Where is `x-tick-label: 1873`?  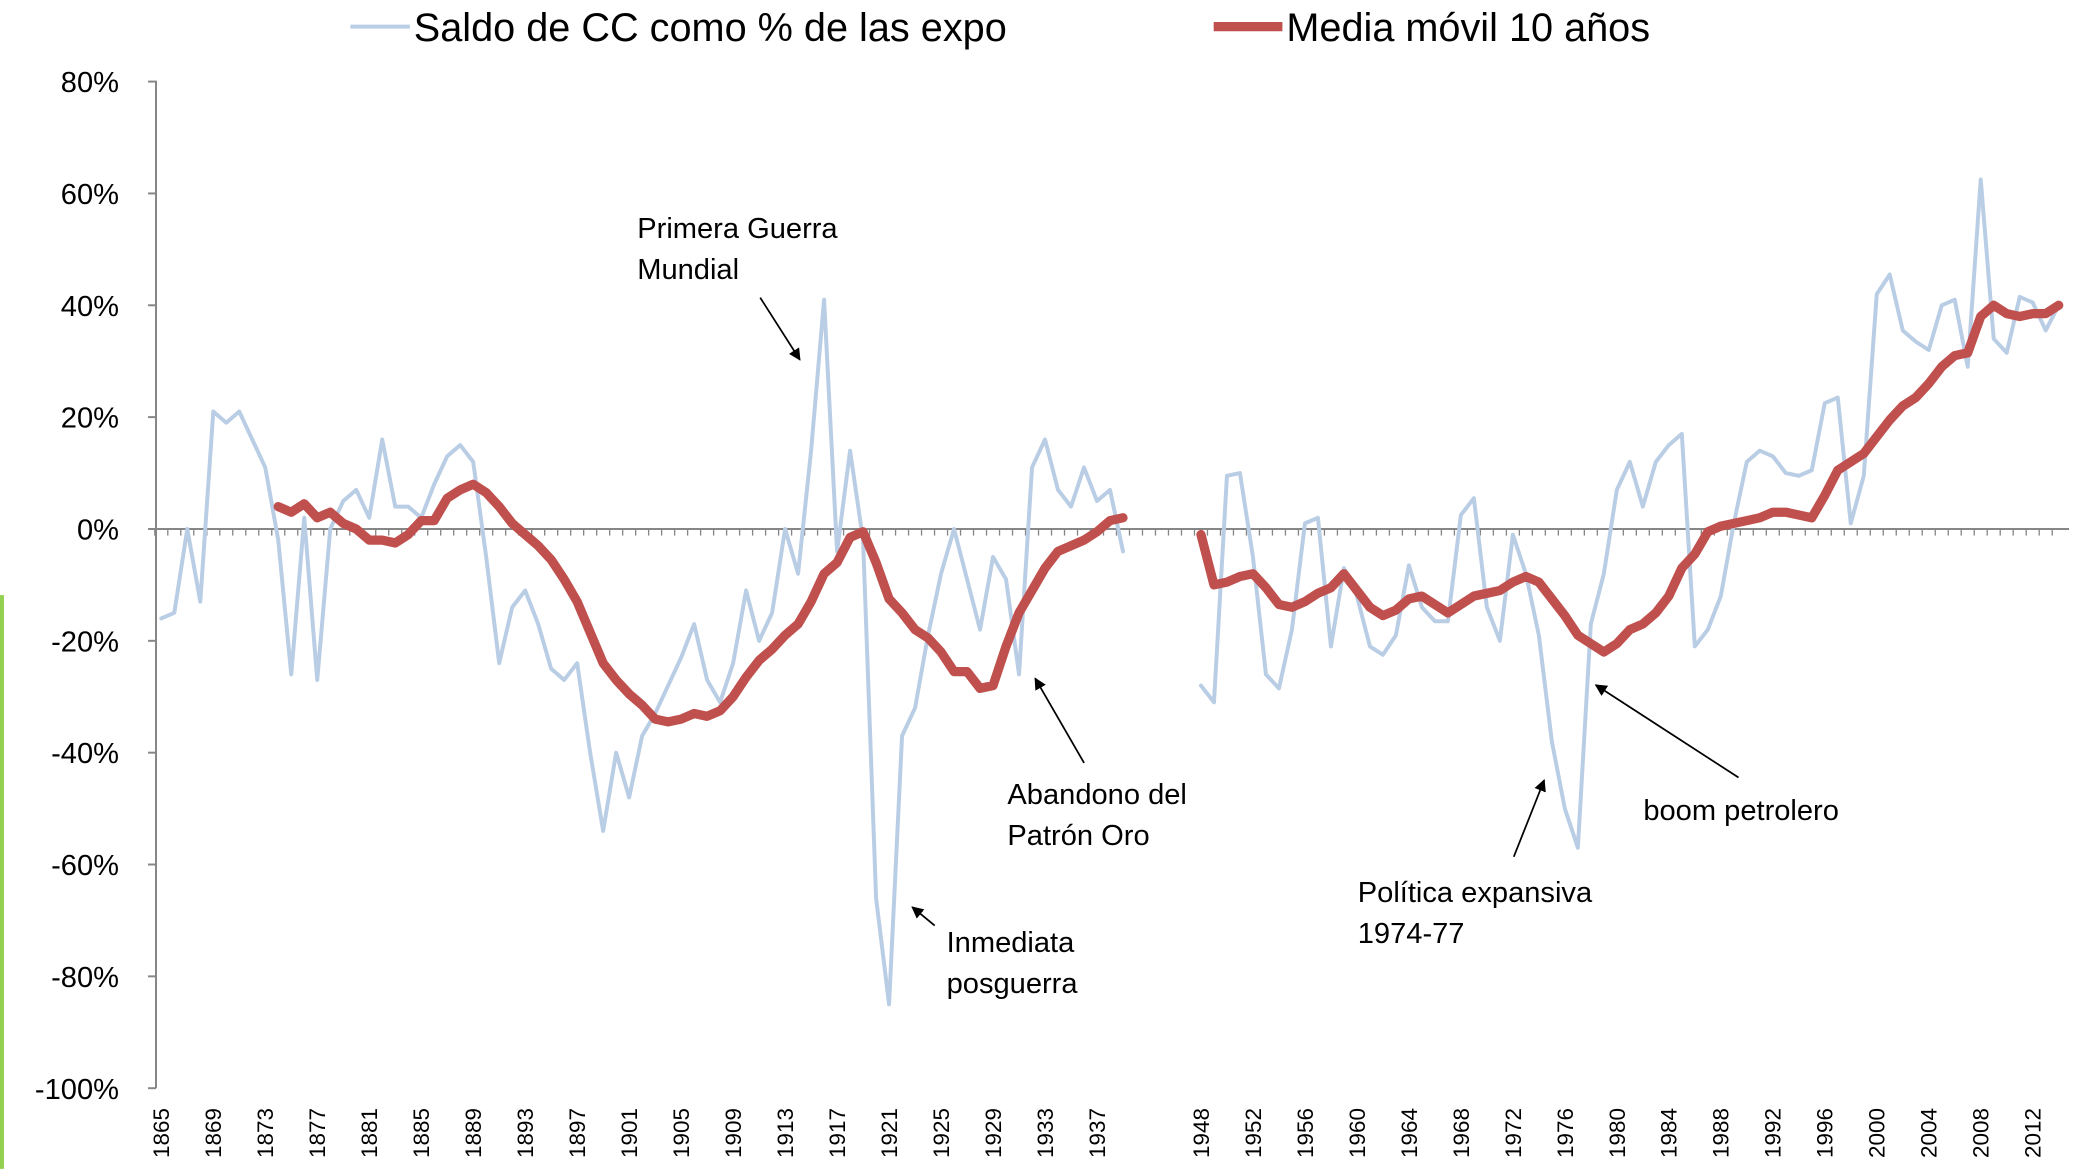 x-tick-label: 1873 is located at coordinates (265, 1133).